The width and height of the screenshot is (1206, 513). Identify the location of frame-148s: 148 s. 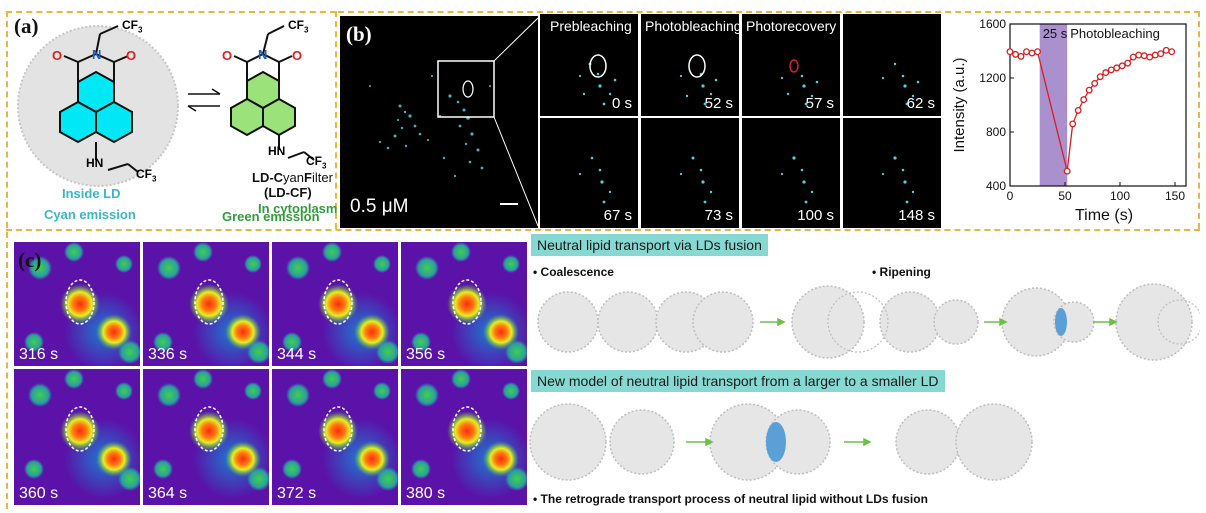
(892, 173).